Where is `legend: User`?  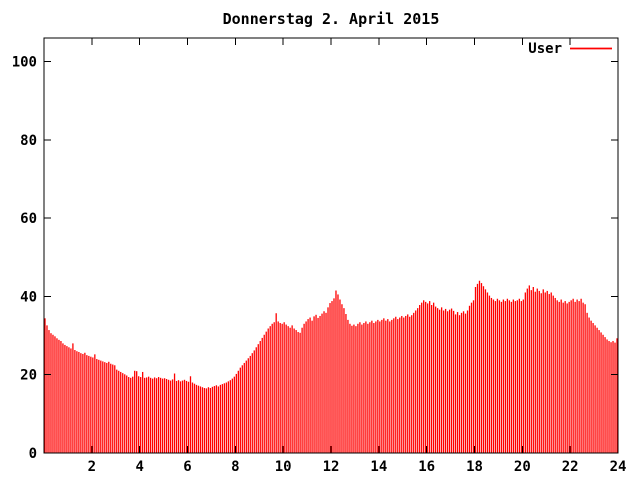 legend: User is located at coordinates (570, 49).